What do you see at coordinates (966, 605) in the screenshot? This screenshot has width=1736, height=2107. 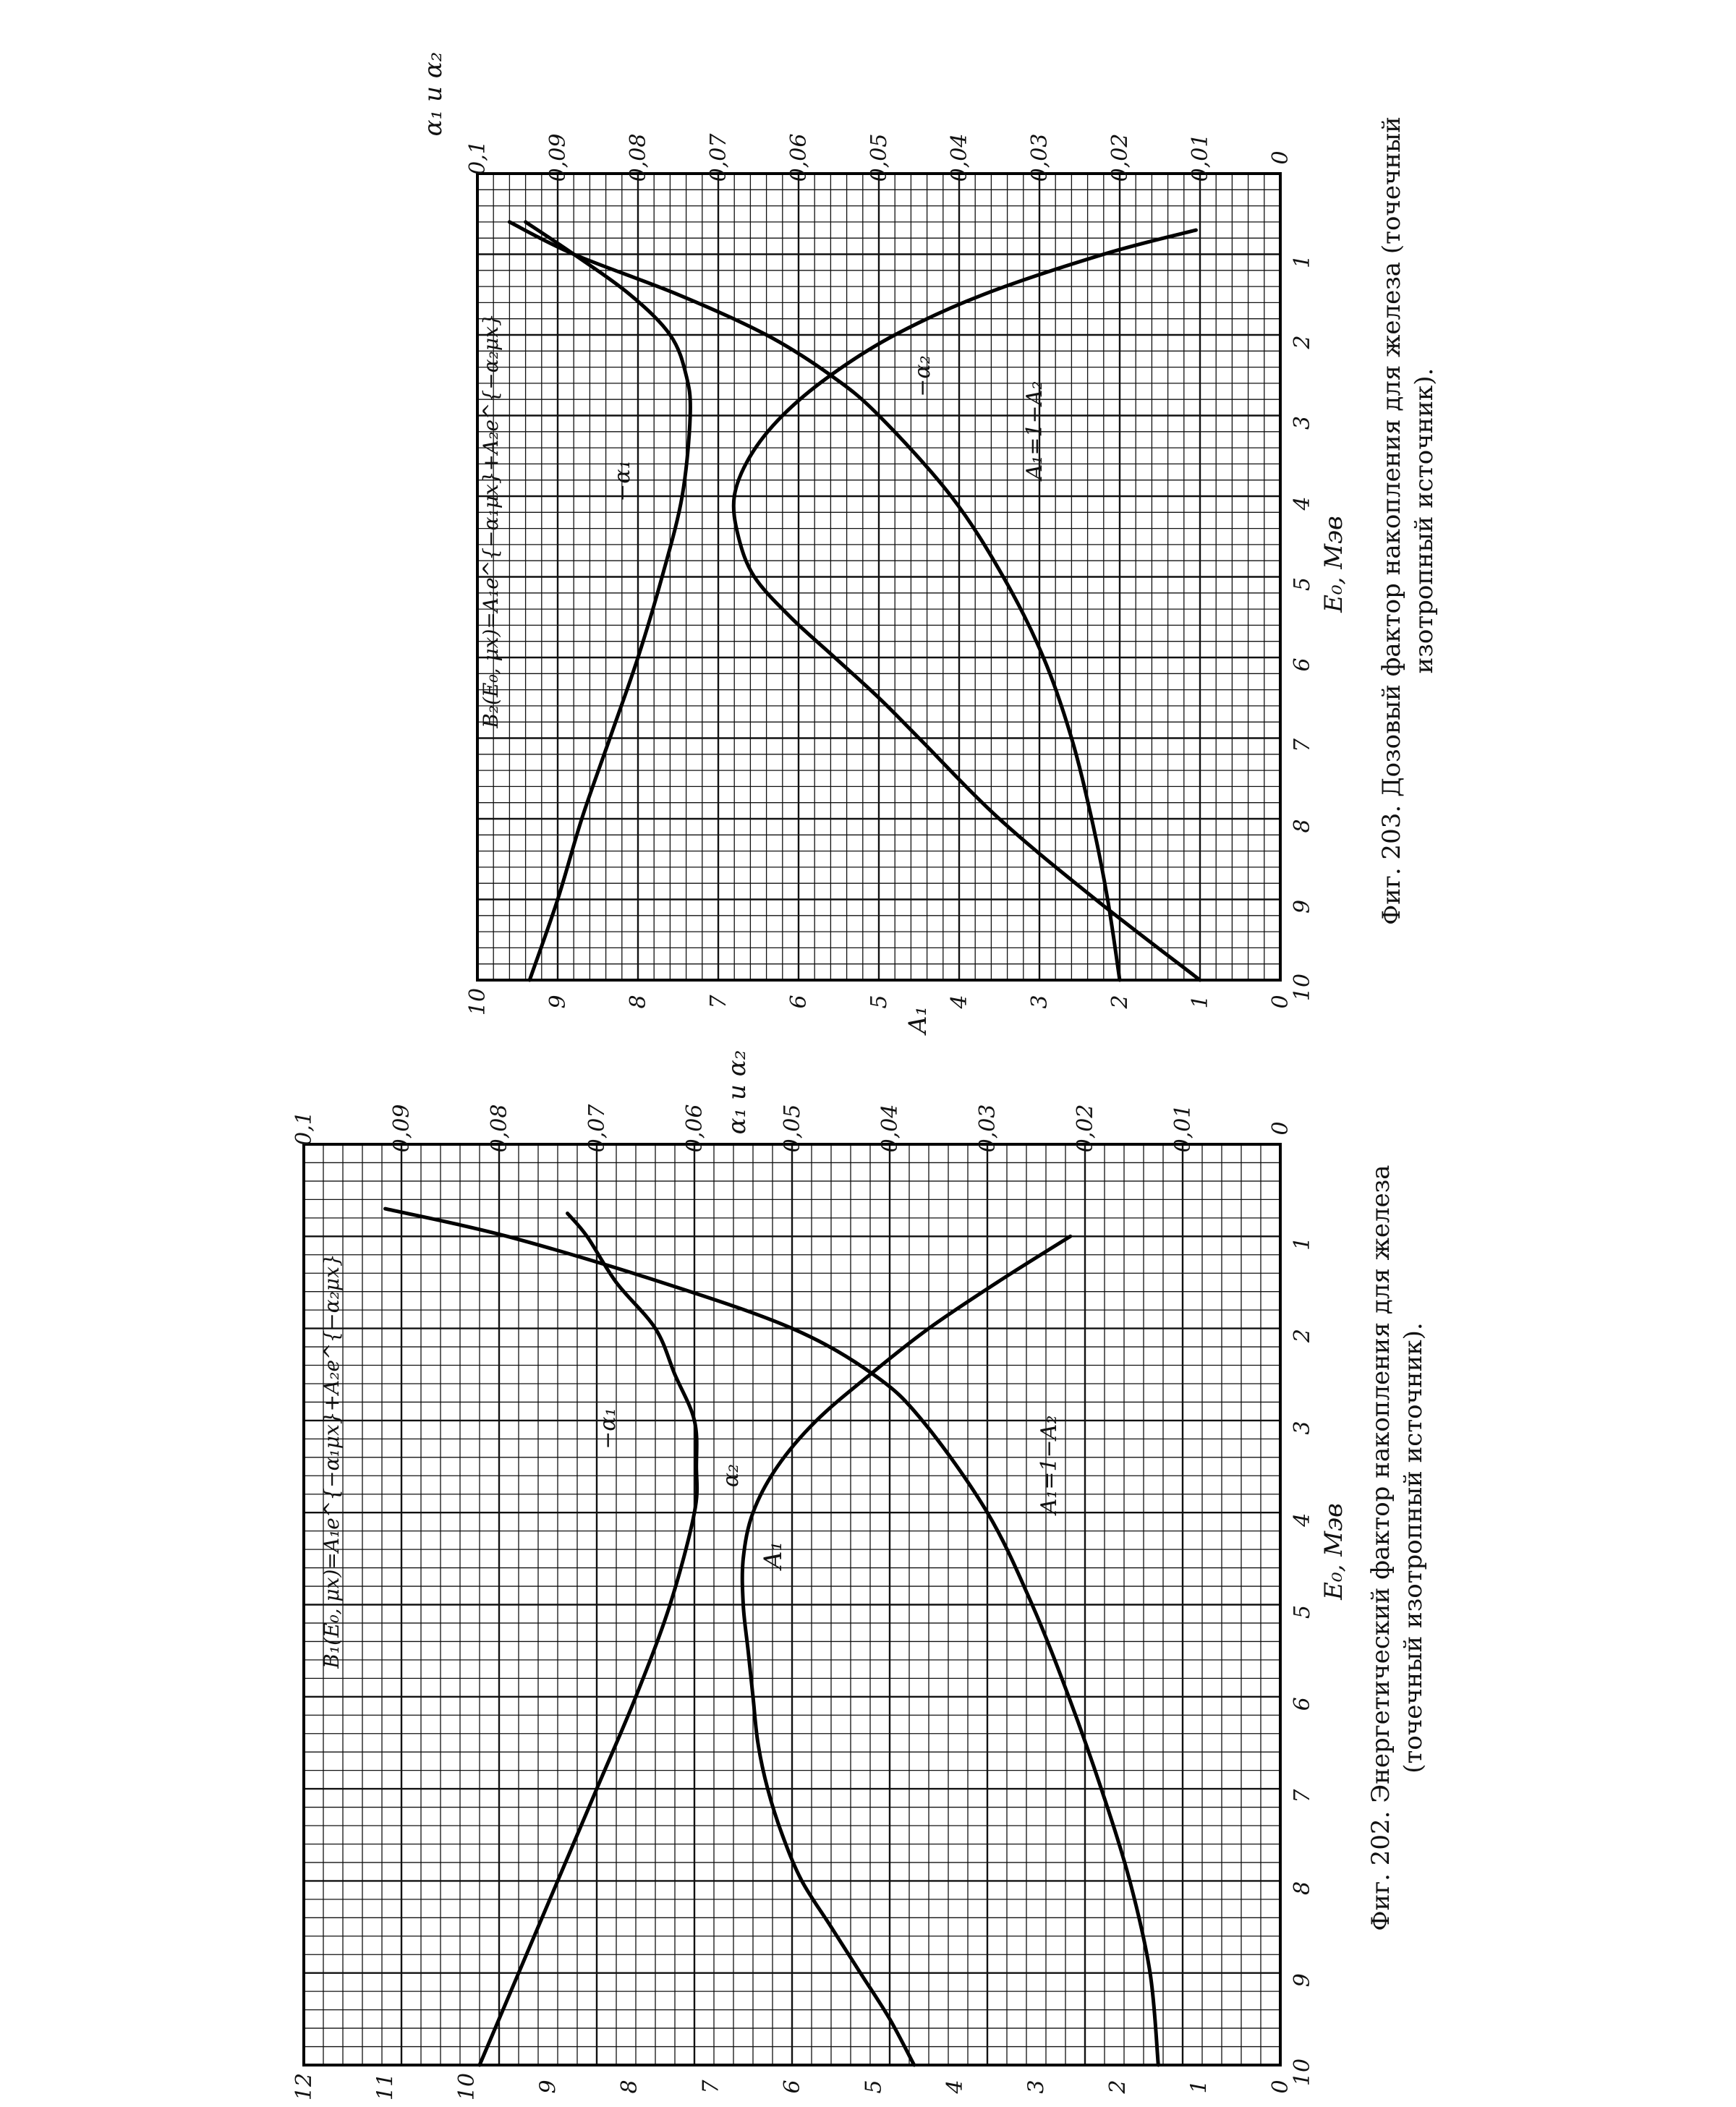 I see `curve-−α₂` at bounding box center [966, 605].